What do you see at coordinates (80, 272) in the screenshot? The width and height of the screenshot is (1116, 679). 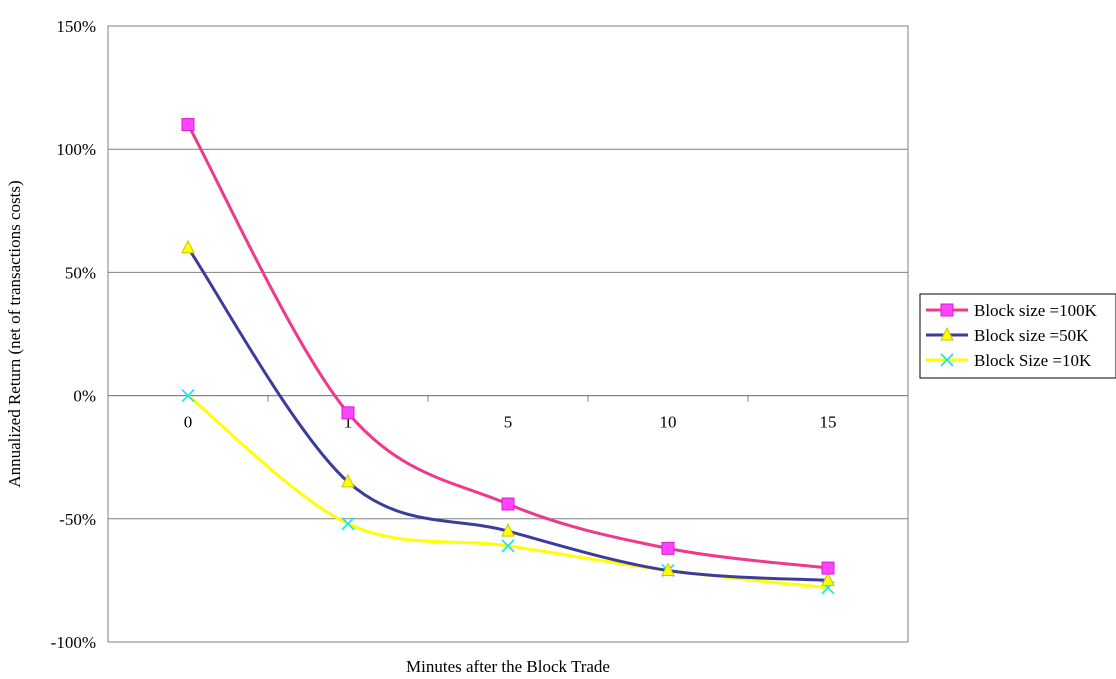 I see `y-tick-label: 50%` at bounding box center [80, 272].